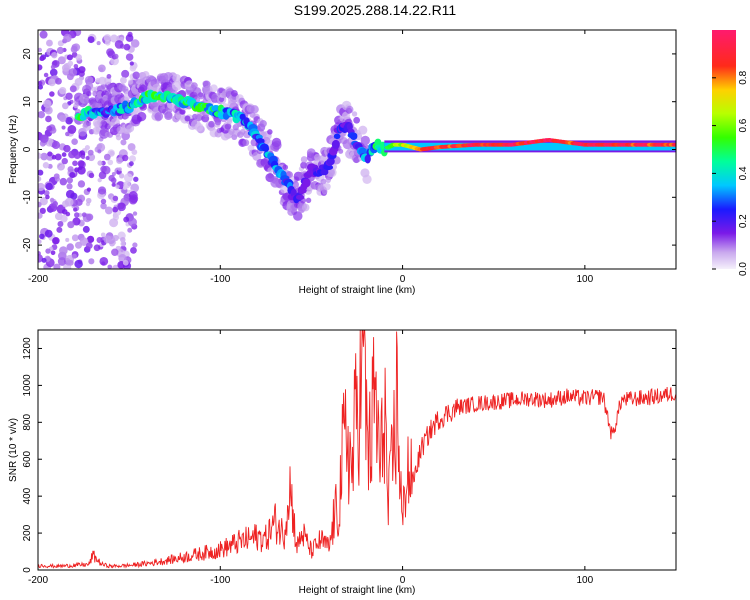 This screenshot has width=750, height=600. What do you see at coordinates (743, 173) in the screenshot?
I see `colorbar-tick-label: 0.4` at bounding box center [743, 173].